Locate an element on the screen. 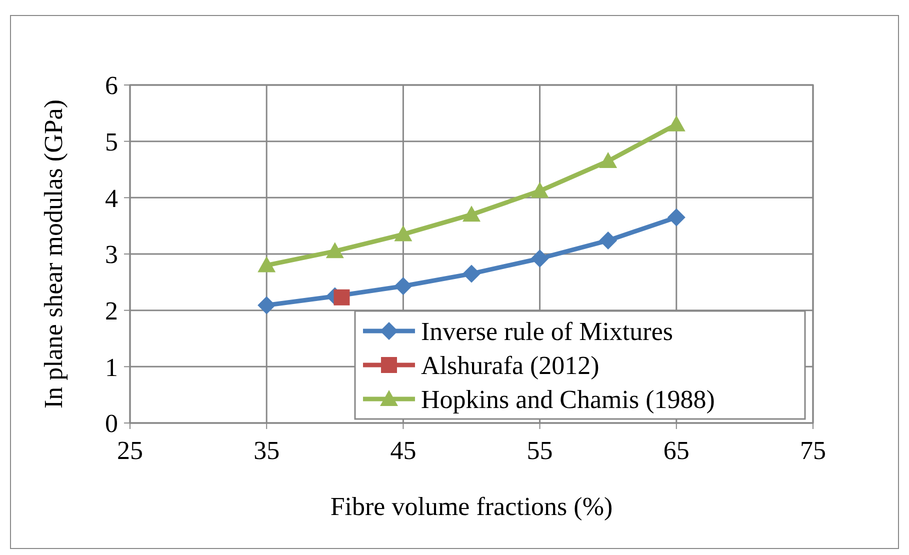  y-axis-title: In plane shear modulas (GPa) is located at coordinates (53, 254).